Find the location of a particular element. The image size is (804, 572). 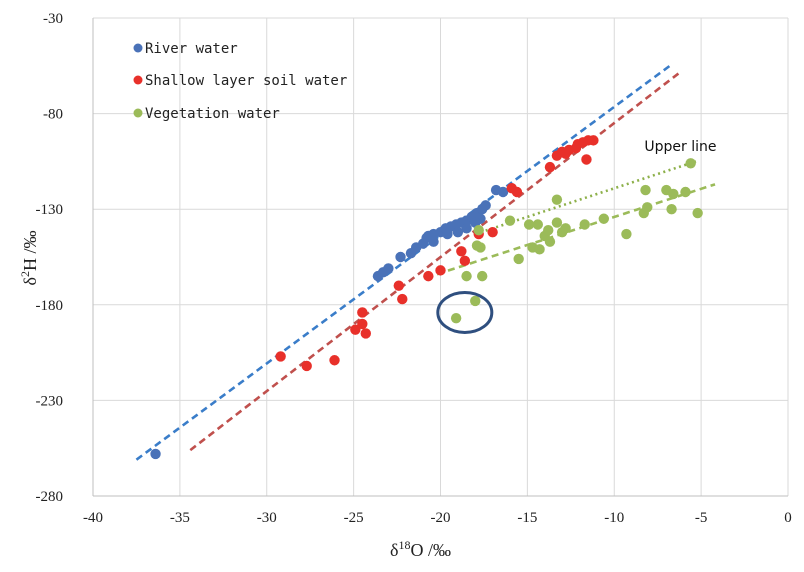

x-tick-label: -10 is located at coordinates (614, 518).